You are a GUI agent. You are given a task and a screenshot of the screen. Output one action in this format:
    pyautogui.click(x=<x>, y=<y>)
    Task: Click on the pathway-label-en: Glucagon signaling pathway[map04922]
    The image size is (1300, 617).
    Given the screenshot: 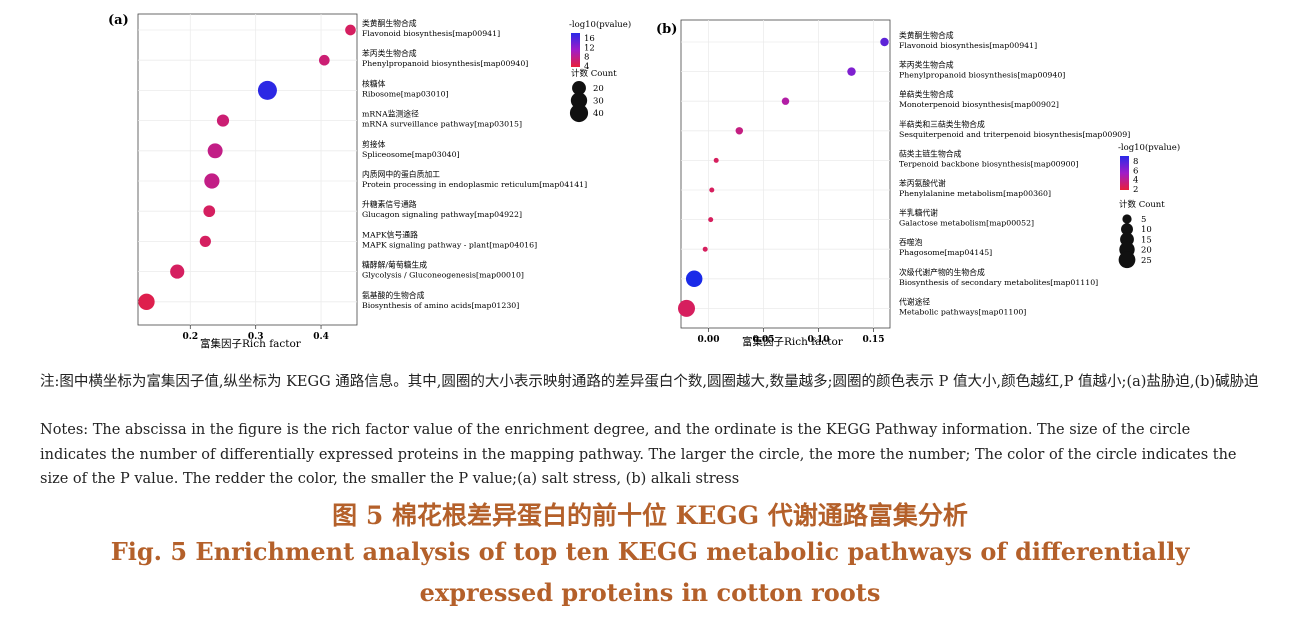 What is the action you would take?
    pyautogui.click(x=442, y=214)
    